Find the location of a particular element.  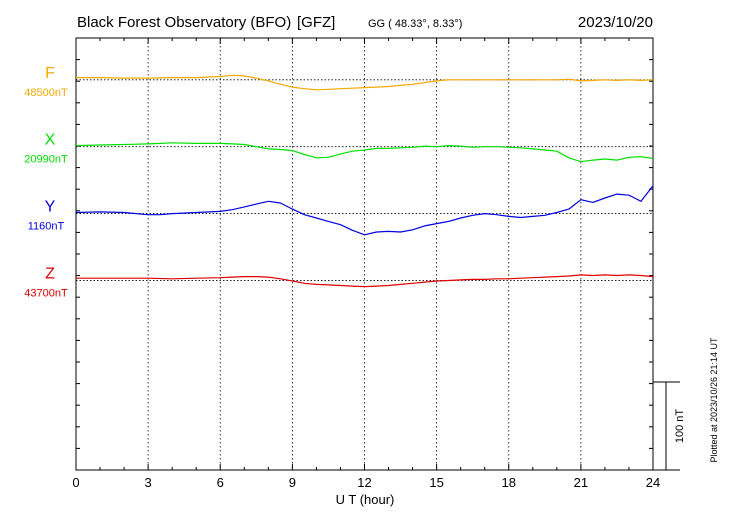

x-tick-label-12: 12 is located at coordinates (364, 482).